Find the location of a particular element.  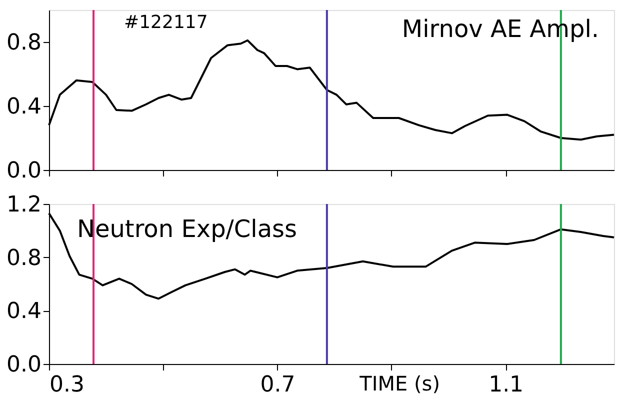

y-tick-label: 1.2 is located at coordinates (24, 205).